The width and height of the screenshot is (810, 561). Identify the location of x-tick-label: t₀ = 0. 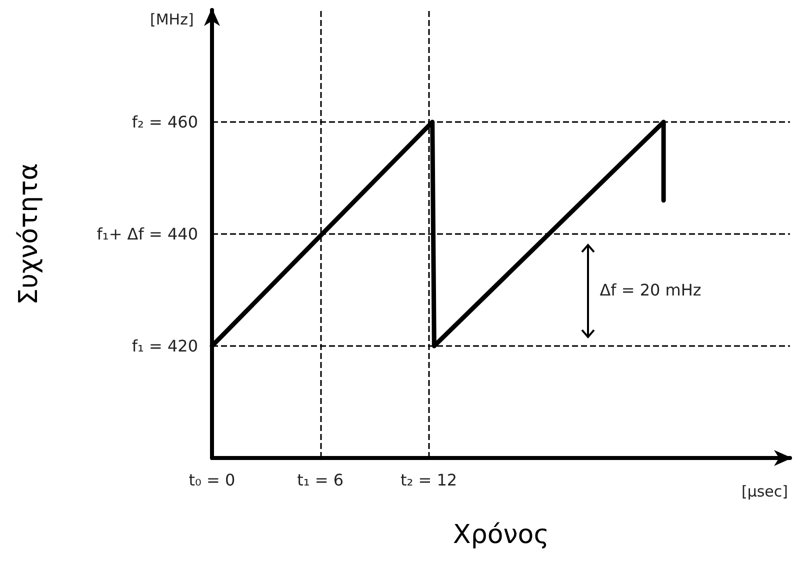
(212, 480).